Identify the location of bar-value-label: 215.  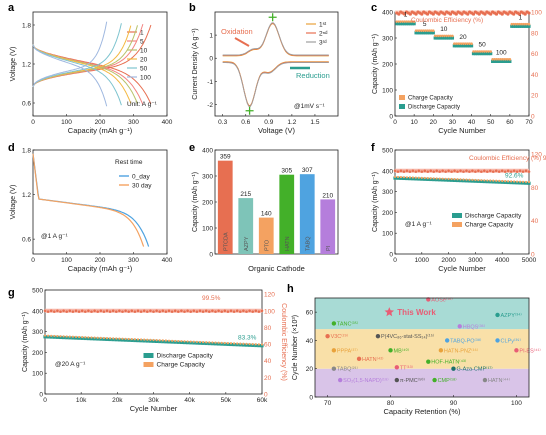
(245, 194).